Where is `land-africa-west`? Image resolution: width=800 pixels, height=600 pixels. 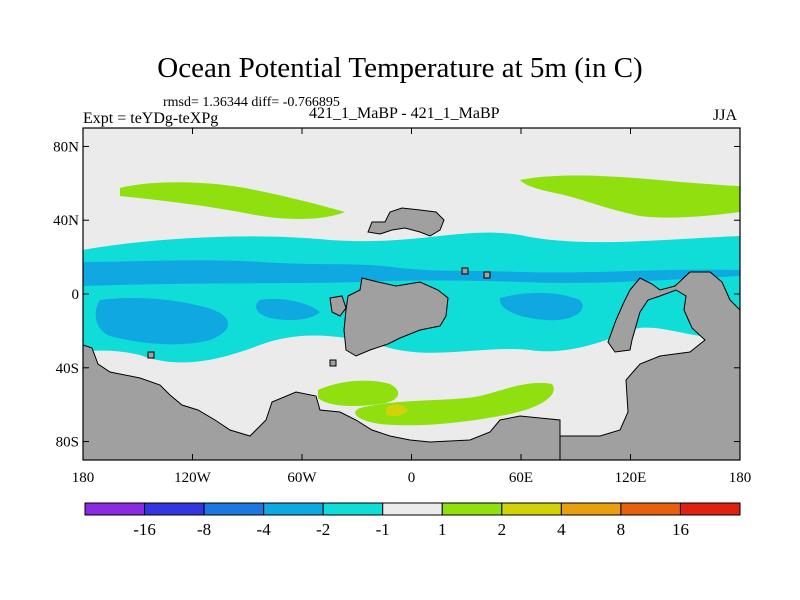 land-africa-west is located at coordinates (338, 306).